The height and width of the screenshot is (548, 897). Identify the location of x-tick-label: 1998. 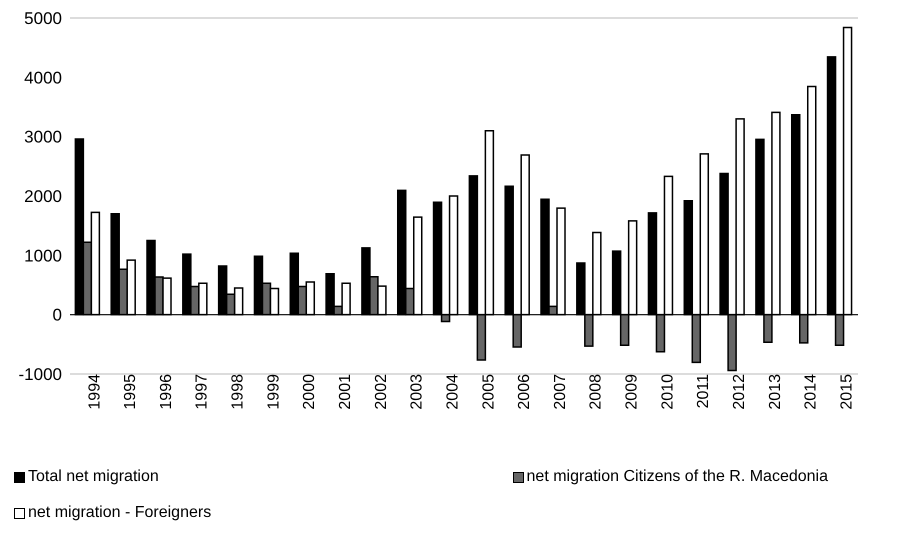
(238, 392).